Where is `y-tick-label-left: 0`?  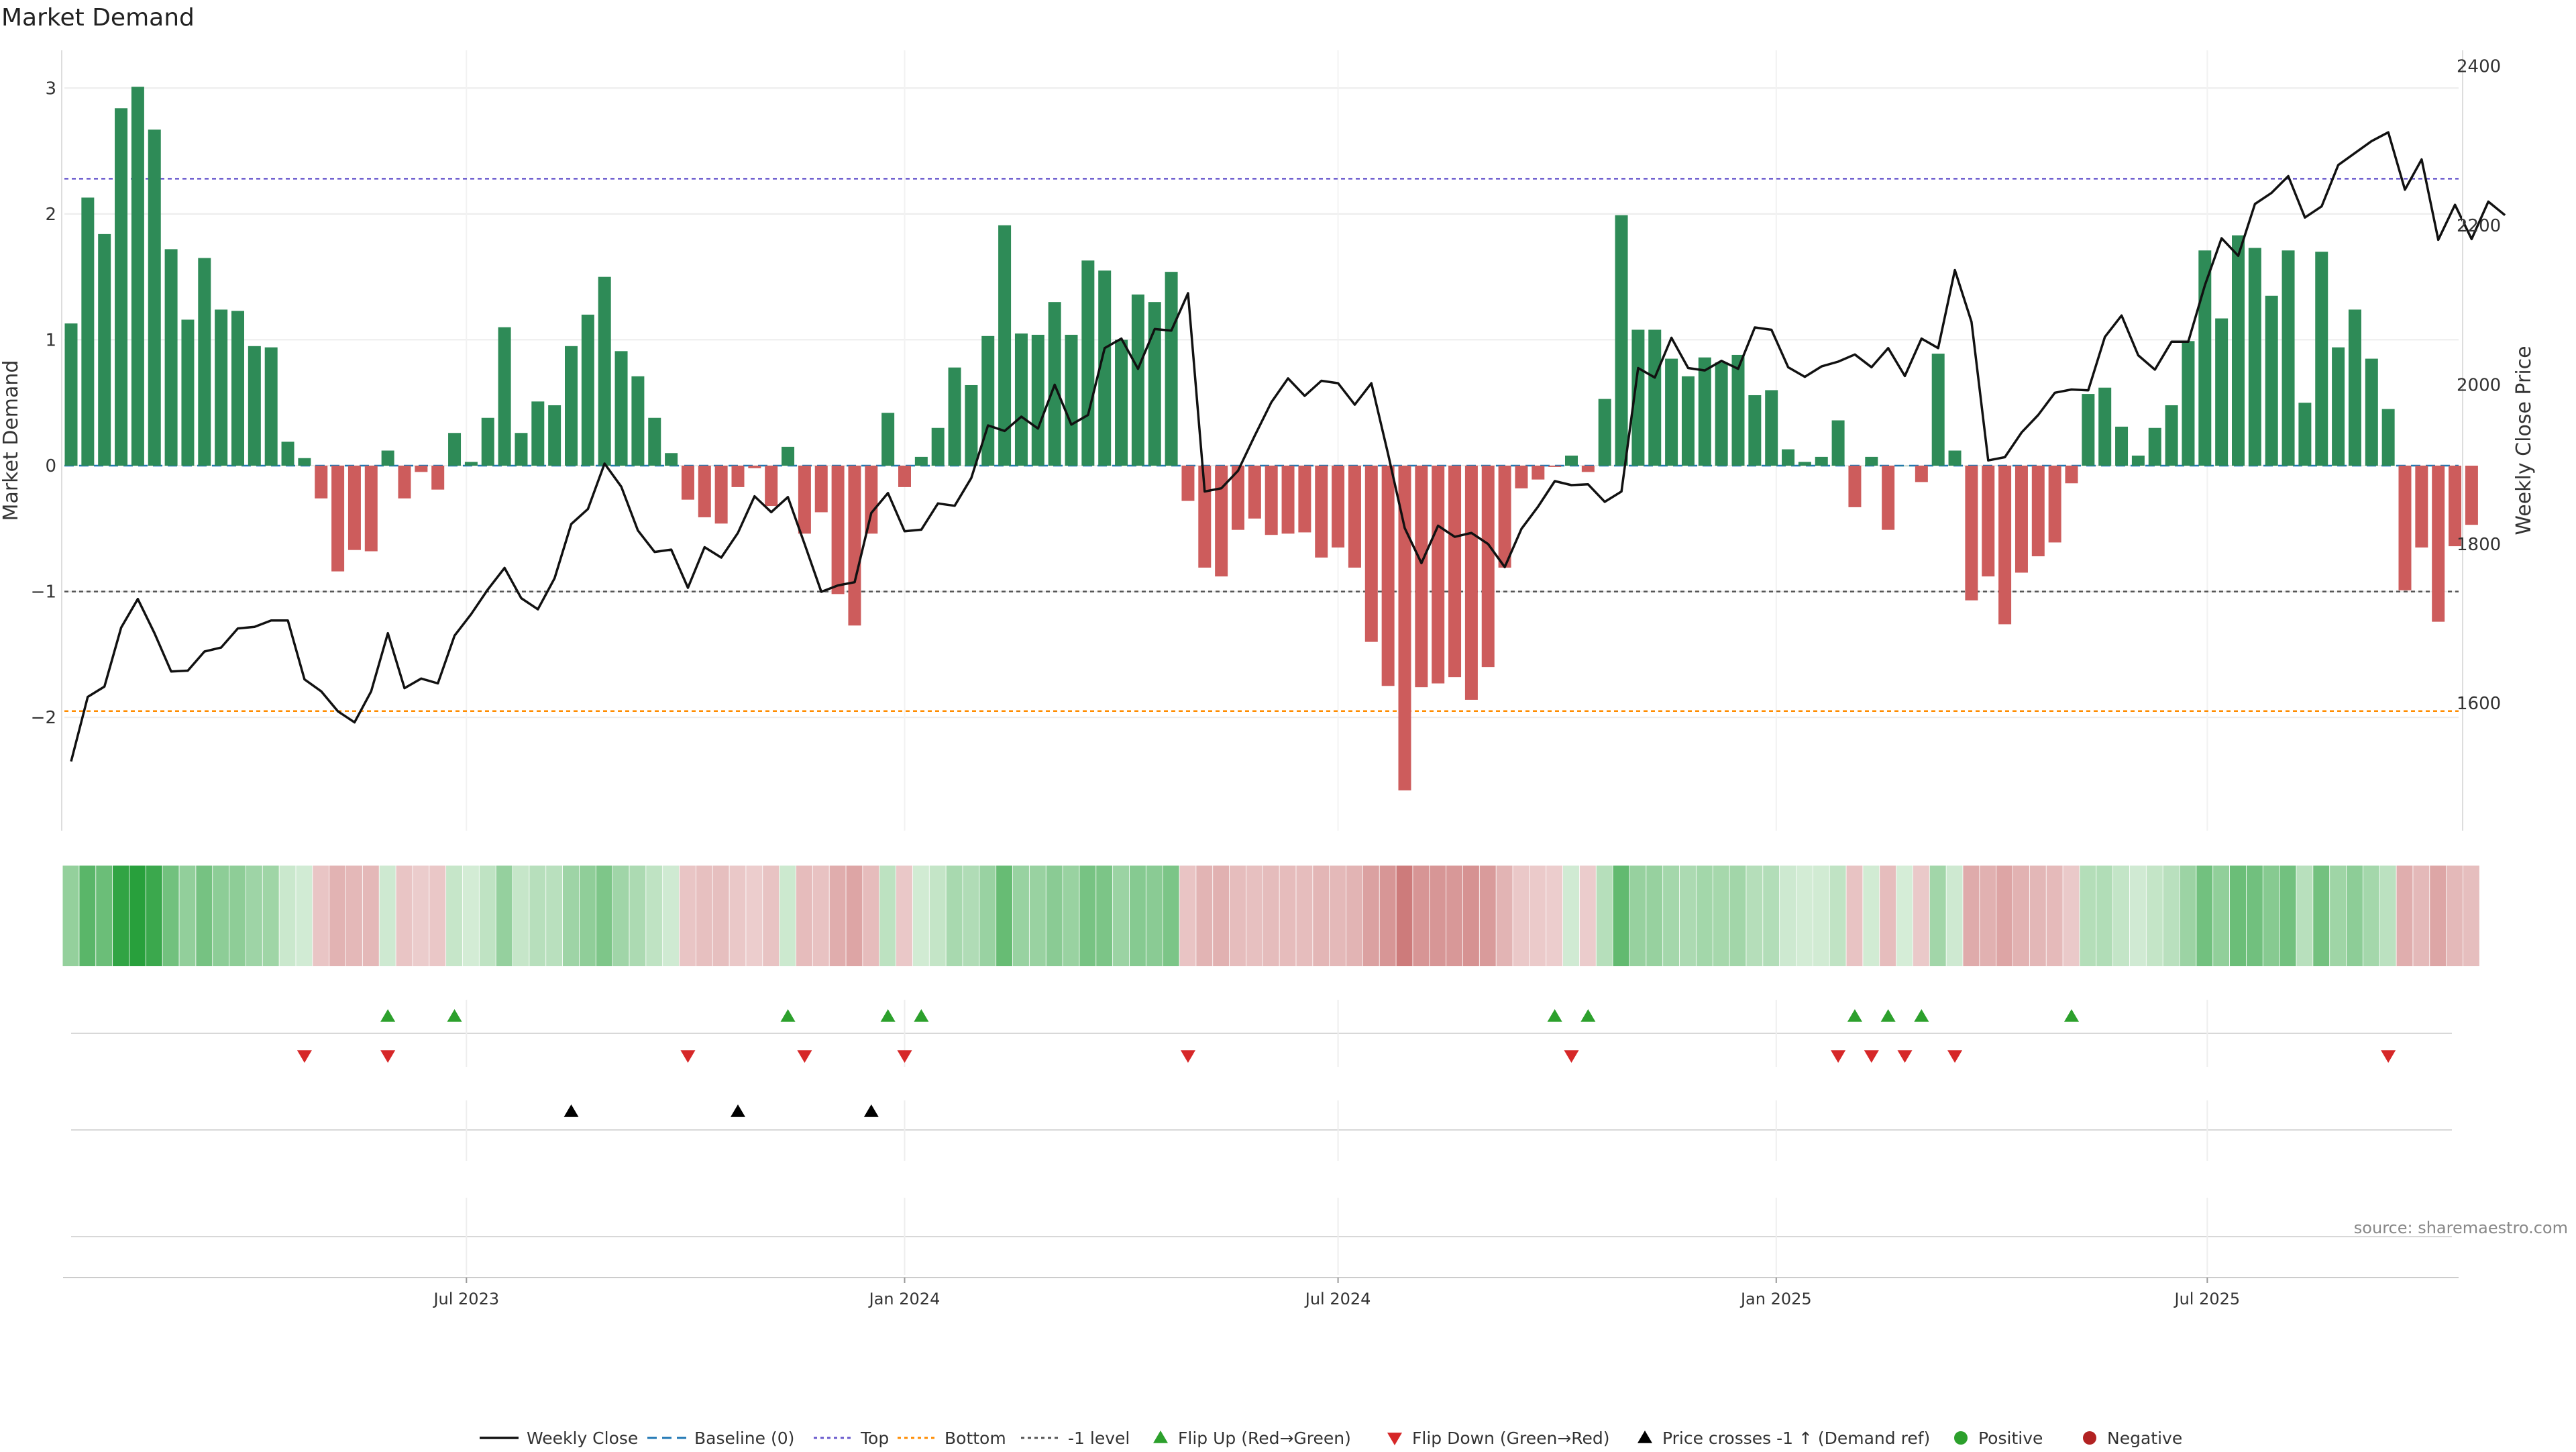
y-tick-label-left: 0 is located at coordinates (50, 466).